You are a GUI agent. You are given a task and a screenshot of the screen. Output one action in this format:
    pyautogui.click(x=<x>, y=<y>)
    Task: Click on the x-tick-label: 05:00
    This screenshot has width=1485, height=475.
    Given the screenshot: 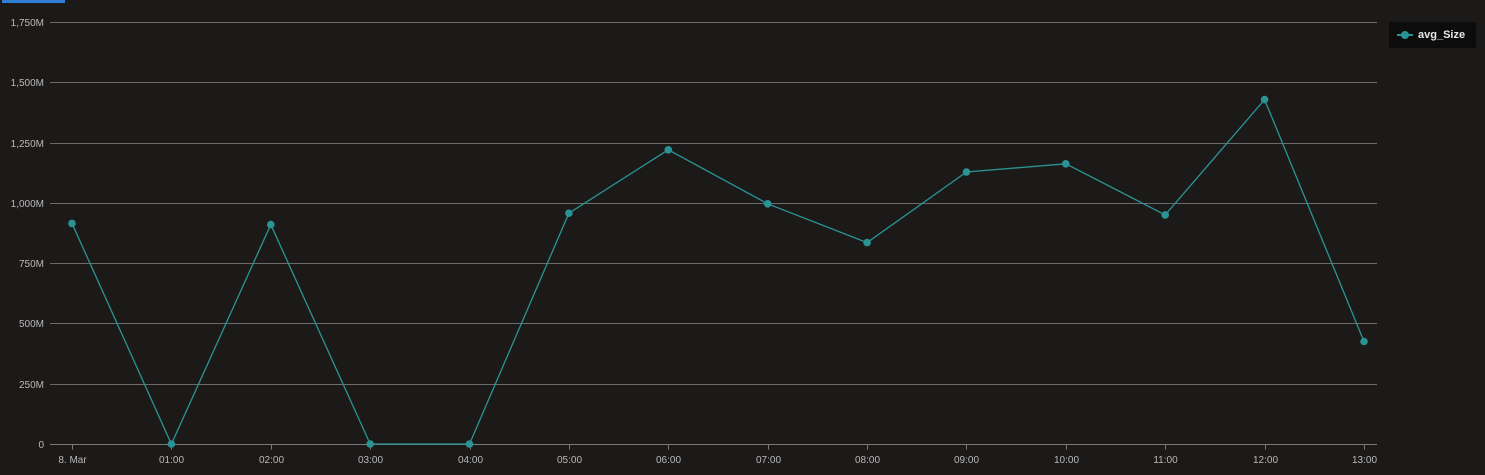 What is the action you would take?
    pyautogui.click(x=569, y=460)
    